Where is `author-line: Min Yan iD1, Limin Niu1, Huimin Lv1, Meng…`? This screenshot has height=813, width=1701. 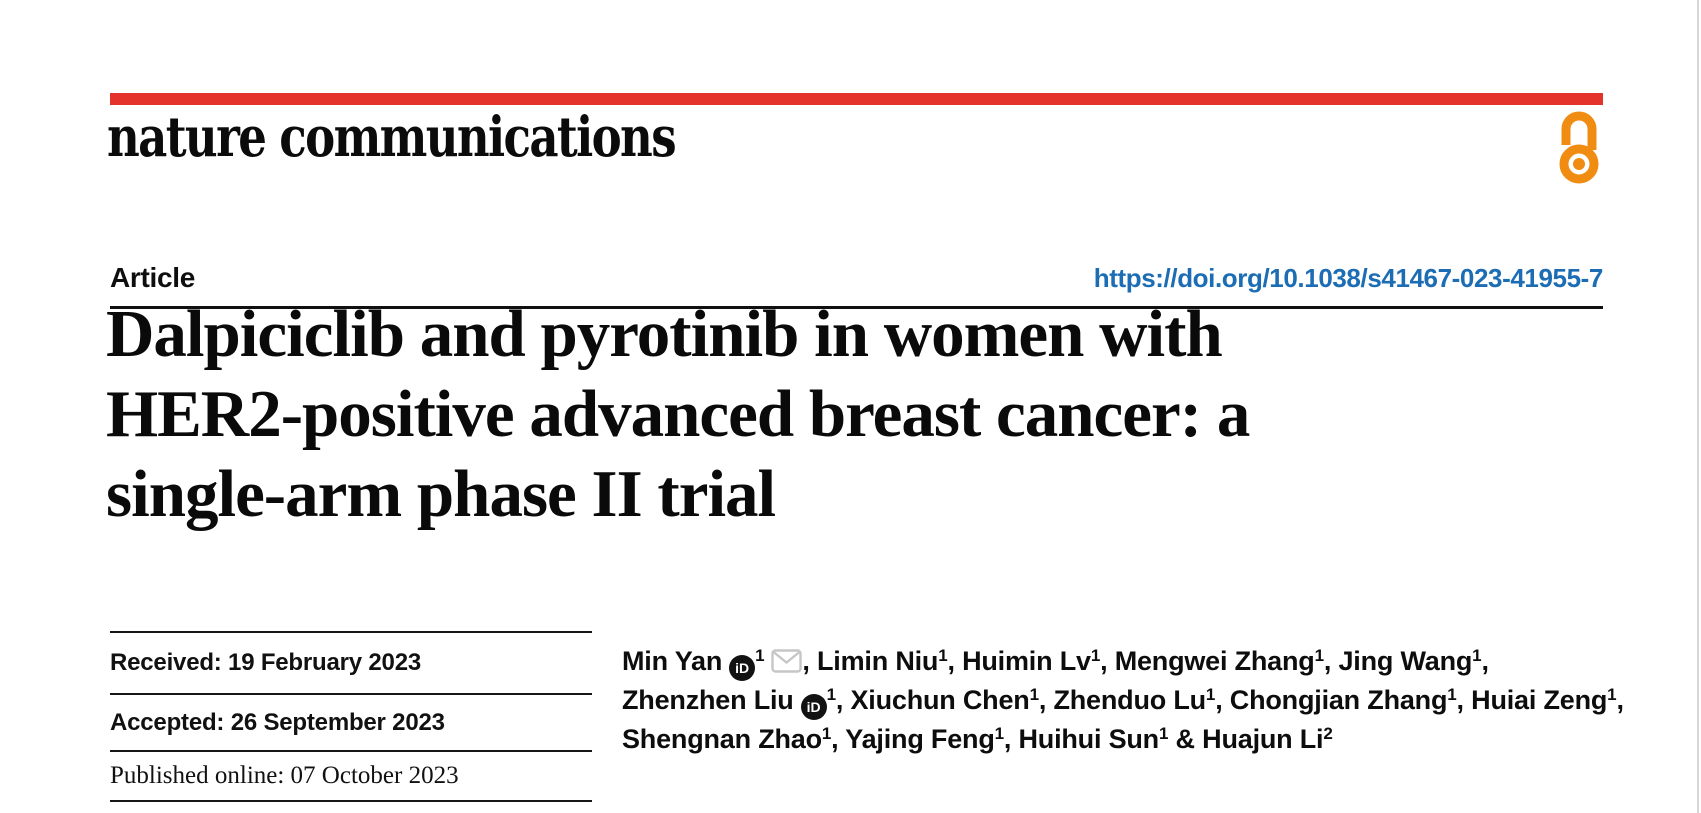
author-line: Min Yan iD1, Limin Niu1, Huimin Lv1, Meng… is located at coordinates (1082, 661).